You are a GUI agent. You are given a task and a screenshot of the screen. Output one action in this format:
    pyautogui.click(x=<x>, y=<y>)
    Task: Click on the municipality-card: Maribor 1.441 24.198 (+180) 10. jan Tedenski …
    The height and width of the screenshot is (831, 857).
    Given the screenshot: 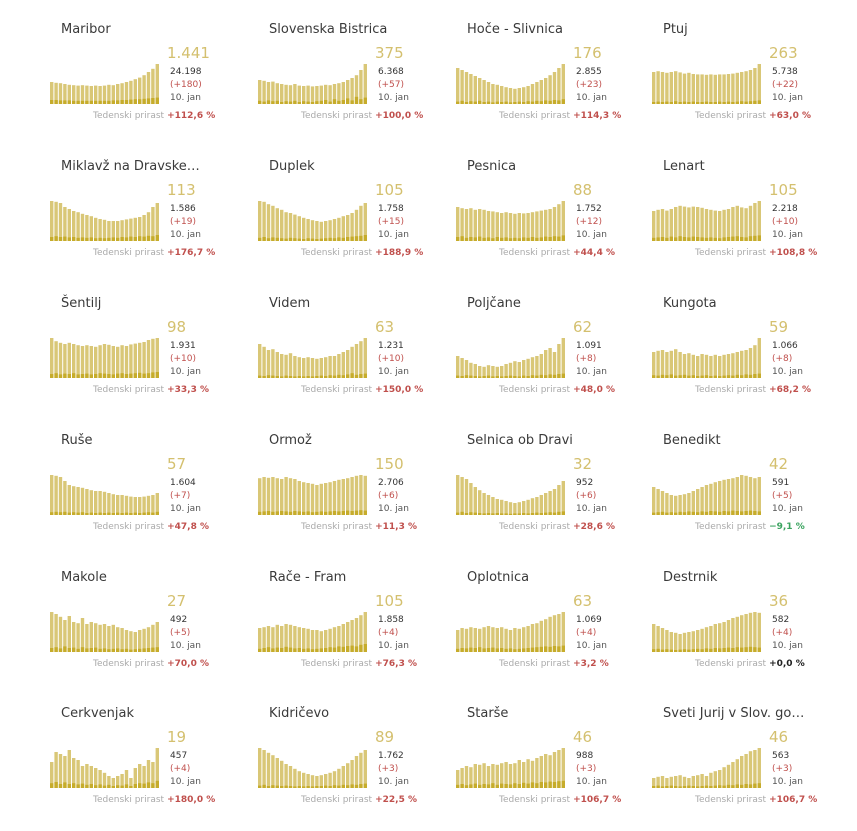 What is the action you would take?
    pyautogui.click(x=145, y=84)
    